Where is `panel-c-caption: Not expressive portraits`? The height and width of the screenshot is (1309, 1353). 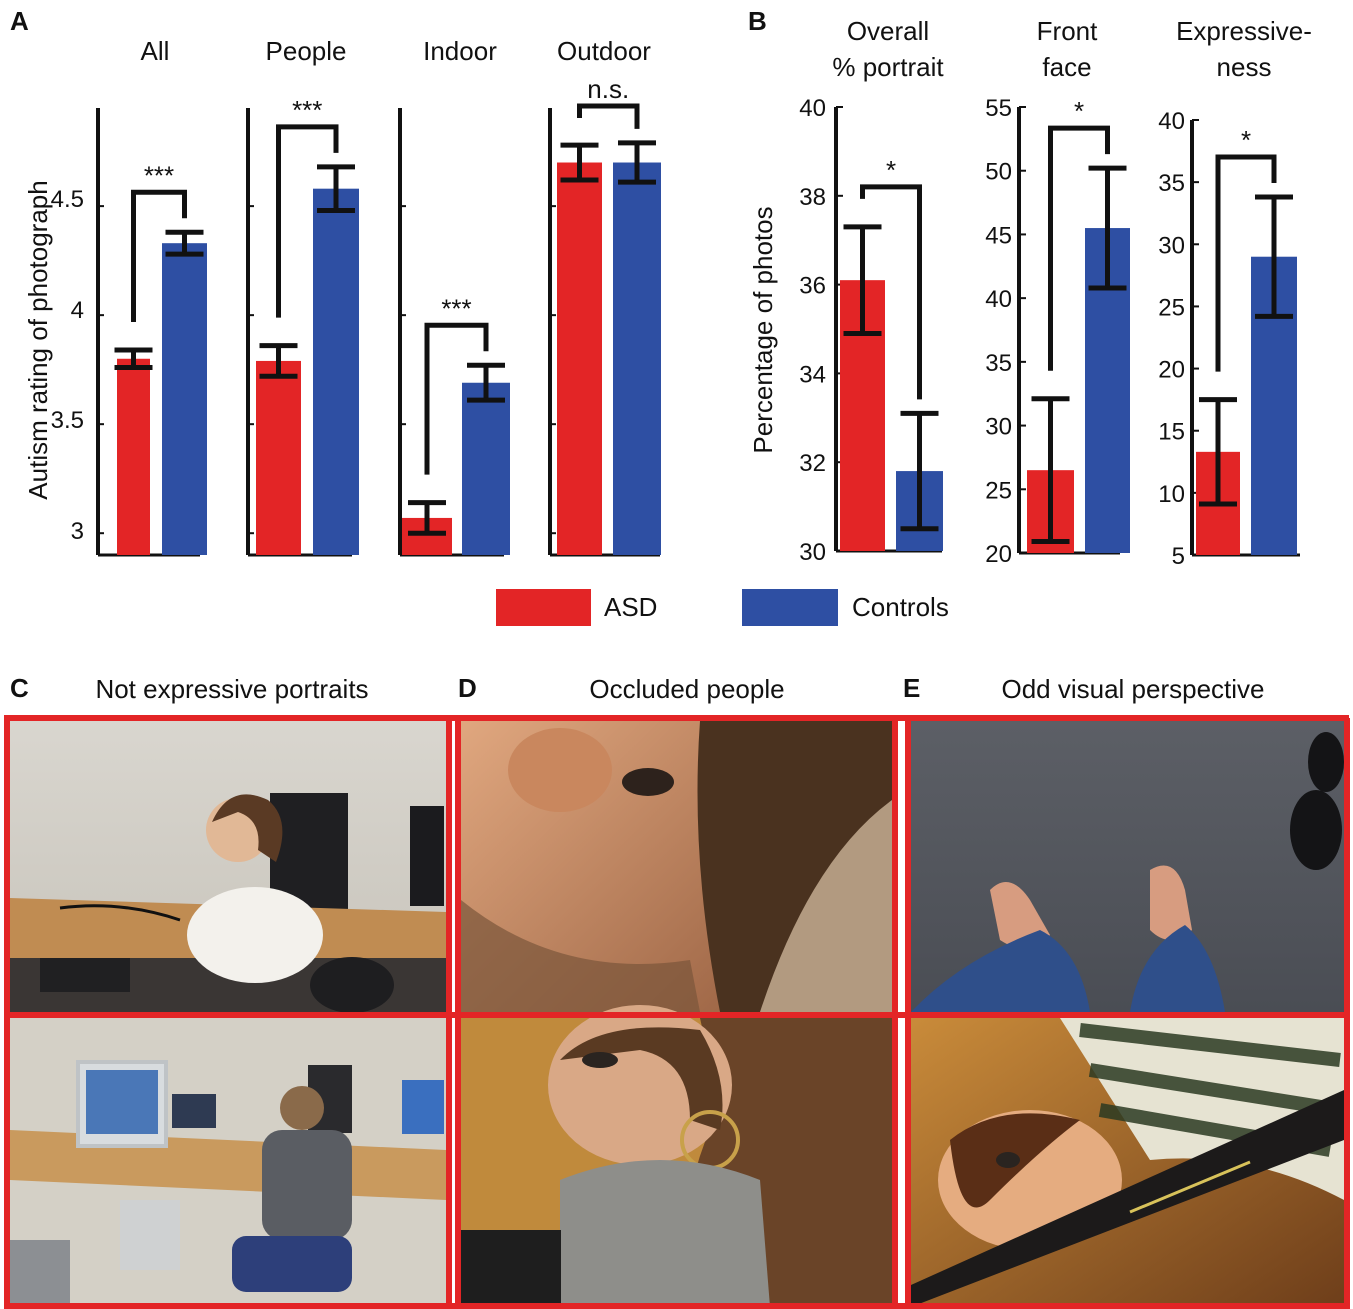 panel-c-caption: Not expressive portraits is located at coordinates (231, 689).